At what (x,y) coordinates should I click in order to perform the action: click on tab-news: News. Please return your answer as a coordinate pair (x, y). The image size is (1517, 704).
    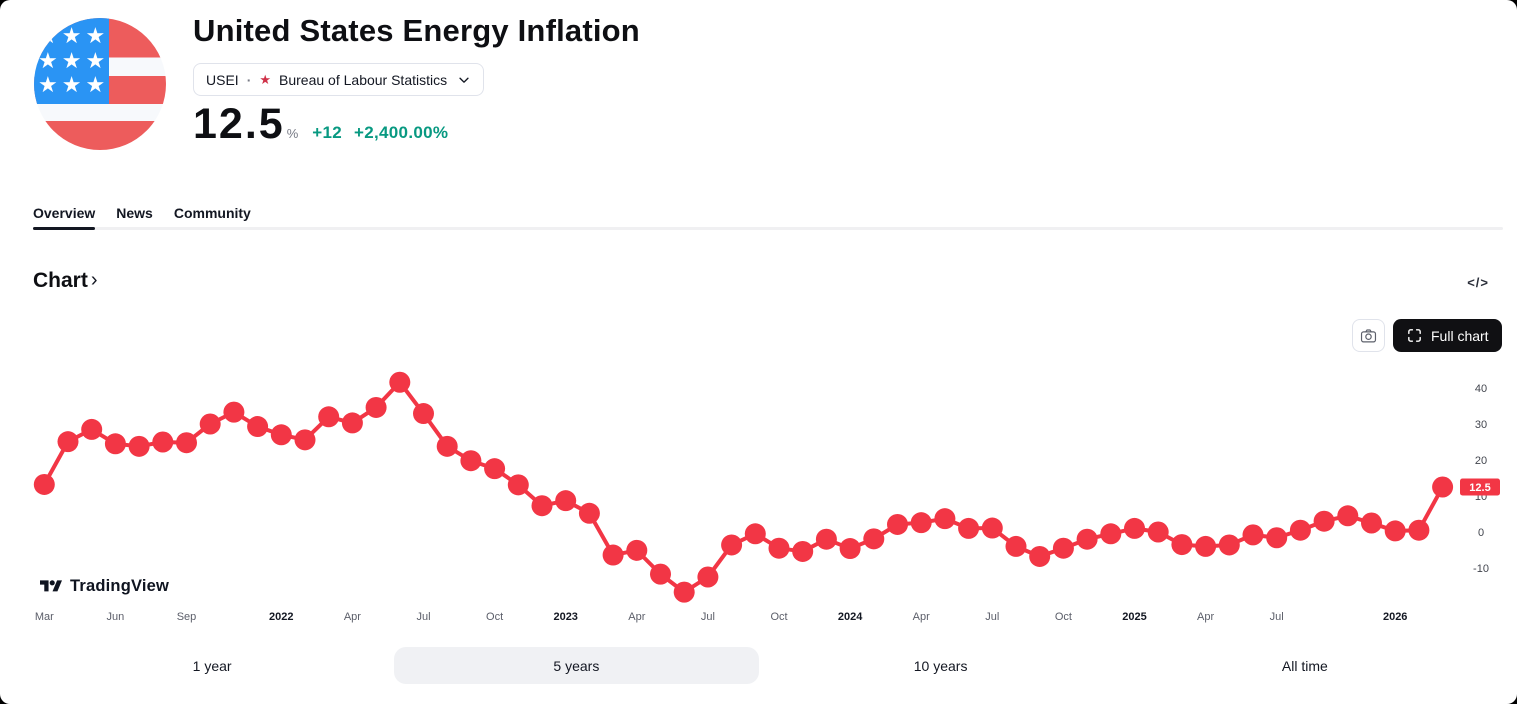
    Looking at the image, I should click on (134, 217).